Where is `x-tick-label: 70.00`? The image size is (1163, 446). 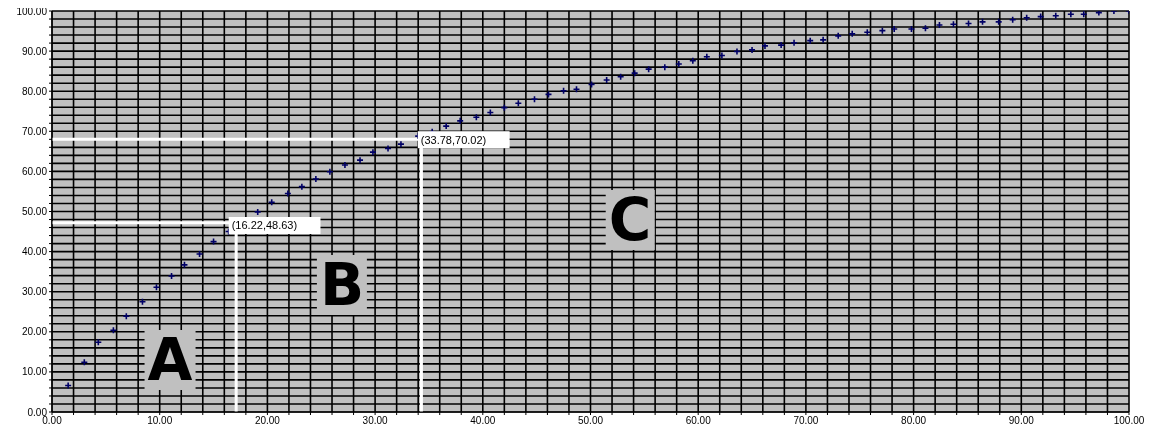
x-tick-label: 70.00 is located at coordinates (806, 421).